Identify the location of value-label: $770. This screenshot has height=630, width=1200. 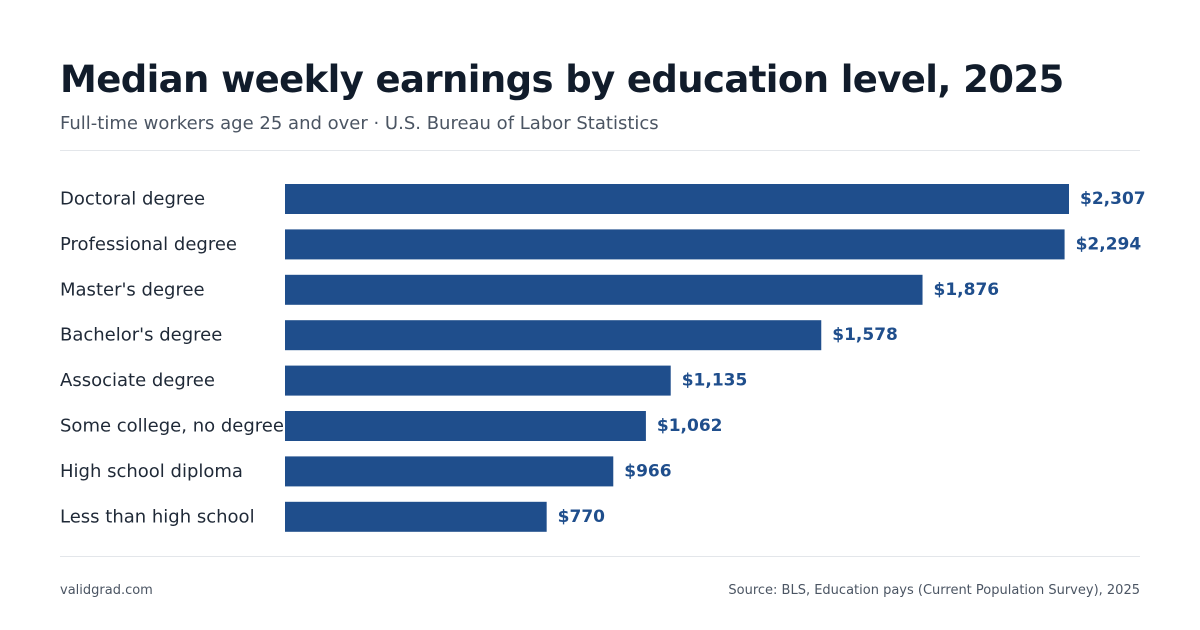
(581, 517).